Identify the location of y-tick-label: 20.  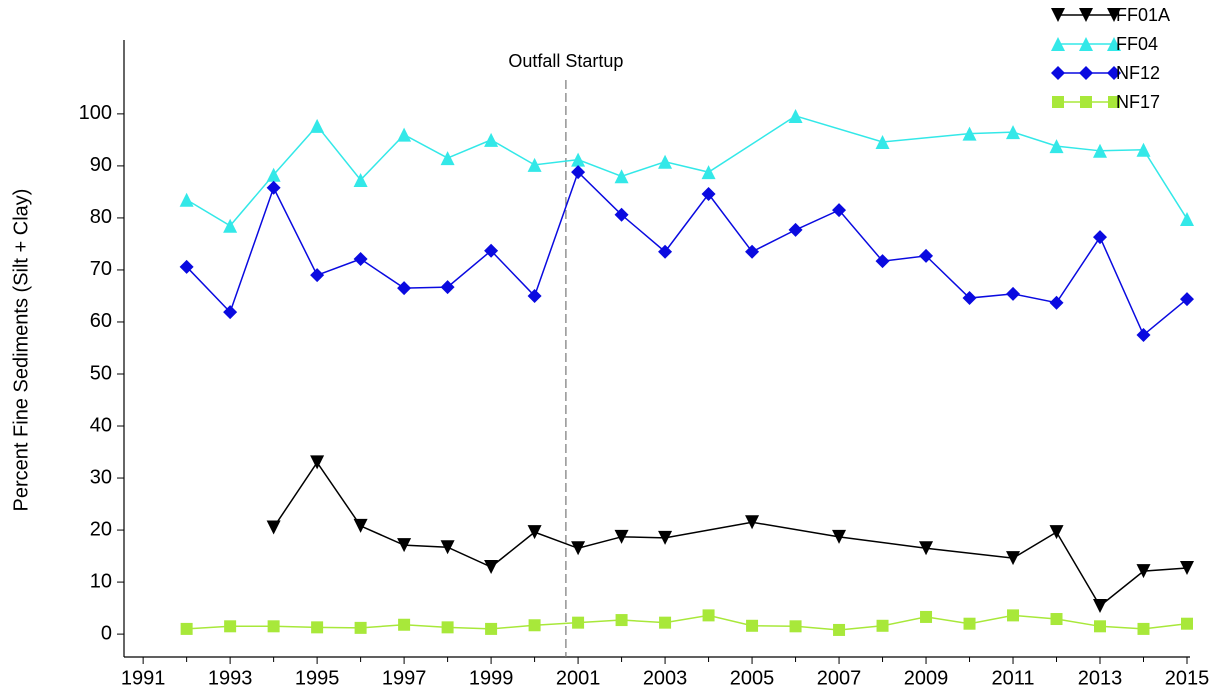
(101, 529).